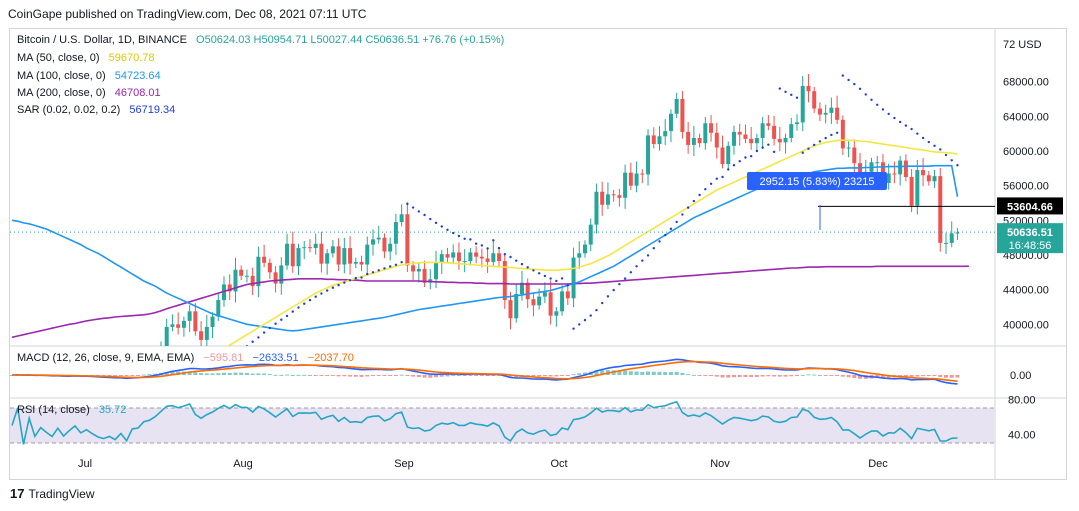 The image size is (1079, 511). What do you see at coordinates (817, 182) in the screenshot?
I see `measure-label-text: 2952.15 (5.83%) 23215` at bounding box center [817, 182].